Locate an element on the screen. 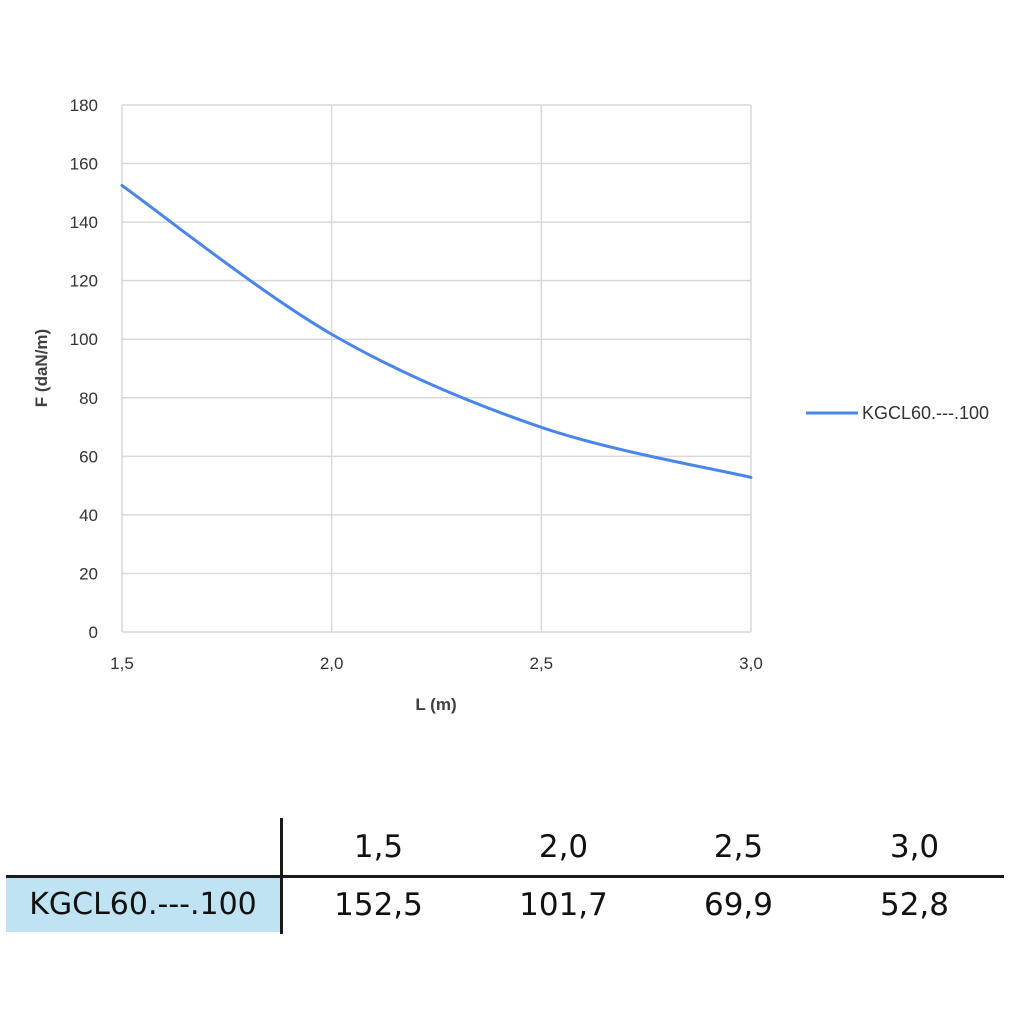 The image size is (1024, 1025). y-tick-label: 80 is located at coordinates (88, 398).